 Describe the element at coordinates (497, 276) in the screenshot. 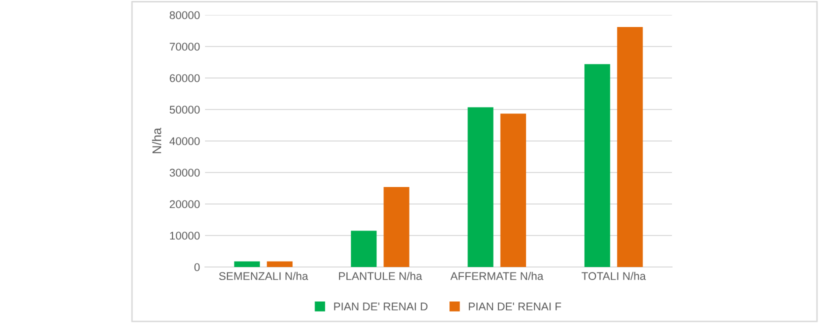

I see `x-tick-label: AFFERMATE N/ha` at that location.